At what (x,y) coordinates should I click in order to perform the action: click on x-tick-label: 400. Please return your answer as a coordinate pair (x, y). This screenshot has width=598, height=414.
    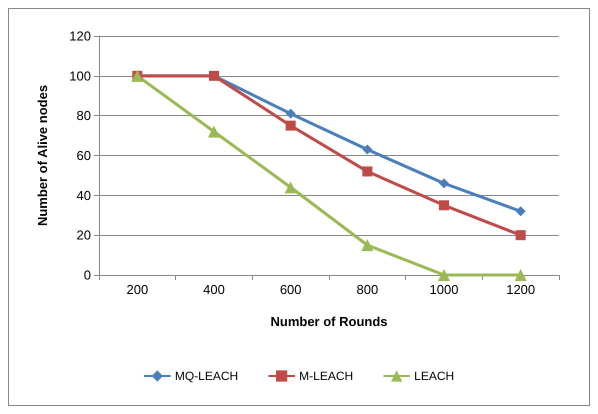
    Looking at the image, I should click on (214, 289).